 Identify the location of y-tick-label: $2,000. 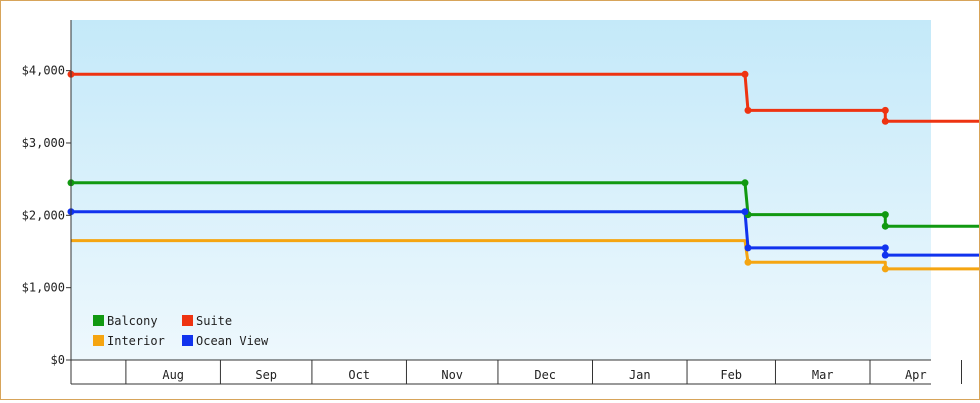
(43, 215).